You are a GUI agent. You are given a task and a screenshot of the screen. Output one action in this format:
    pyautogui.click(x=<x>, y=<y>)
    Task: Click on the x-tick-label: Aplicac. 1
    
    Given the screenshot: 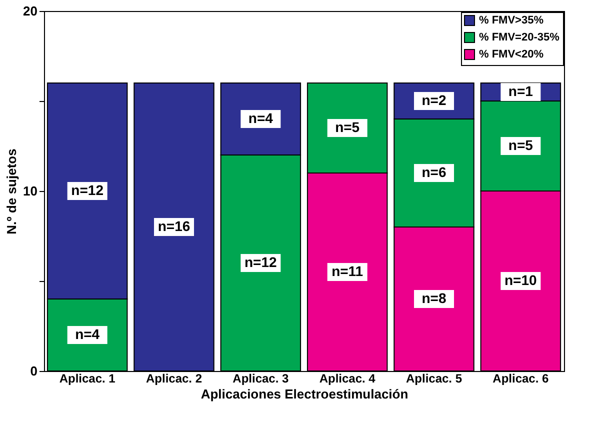 What is the action you would take?
    pyautogui.click(x=87, y=379)
    